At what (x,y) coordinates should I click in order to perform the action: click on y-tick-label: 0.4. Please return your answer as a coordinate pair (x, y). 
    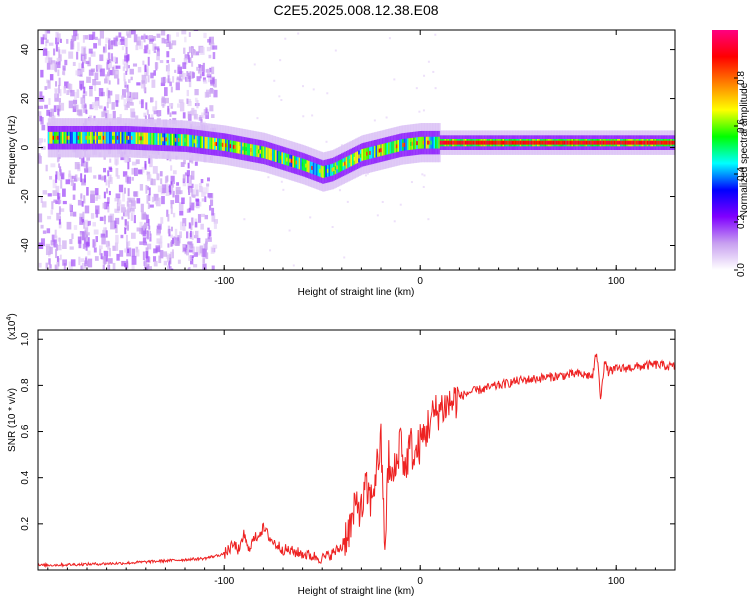
    Looking at the image, I should click on (25, 477).